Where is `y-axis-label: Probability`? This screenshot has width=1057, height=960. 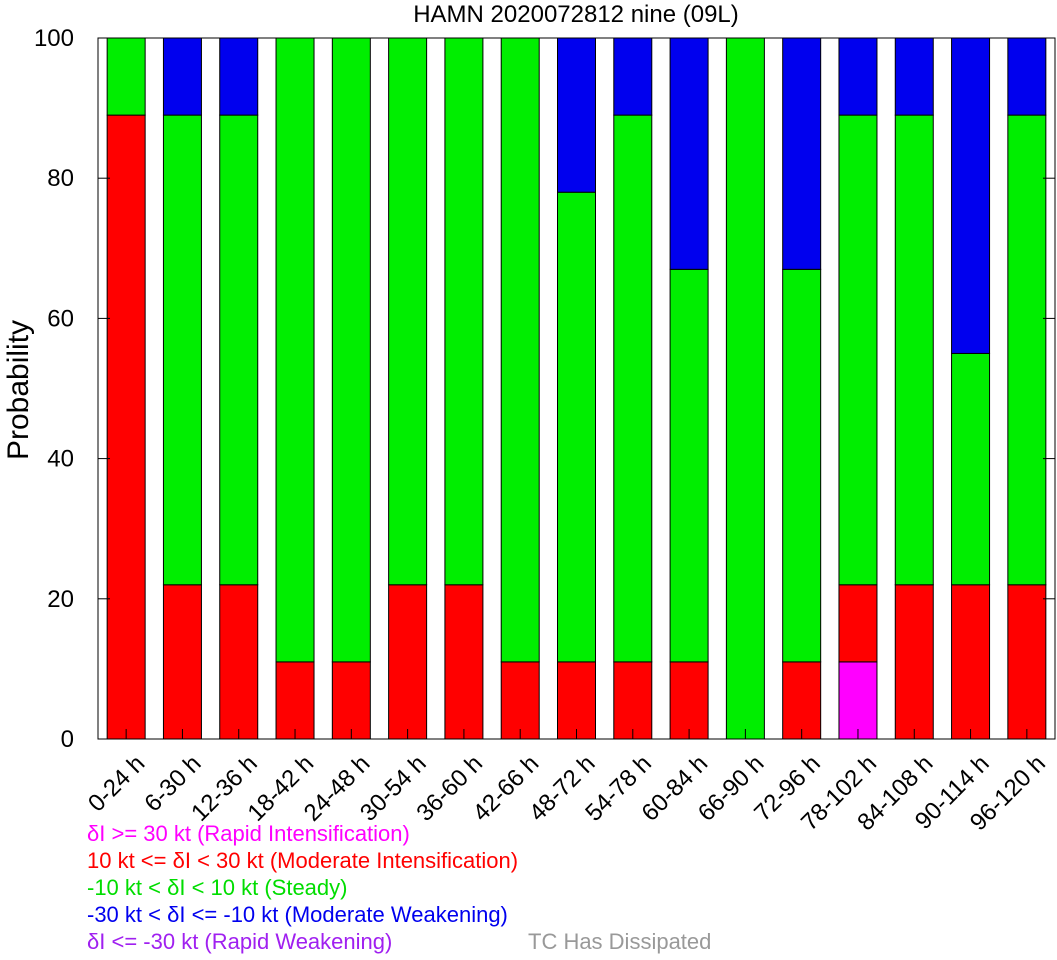
y-axis-label: Probability is located at coordinates (18, 390).